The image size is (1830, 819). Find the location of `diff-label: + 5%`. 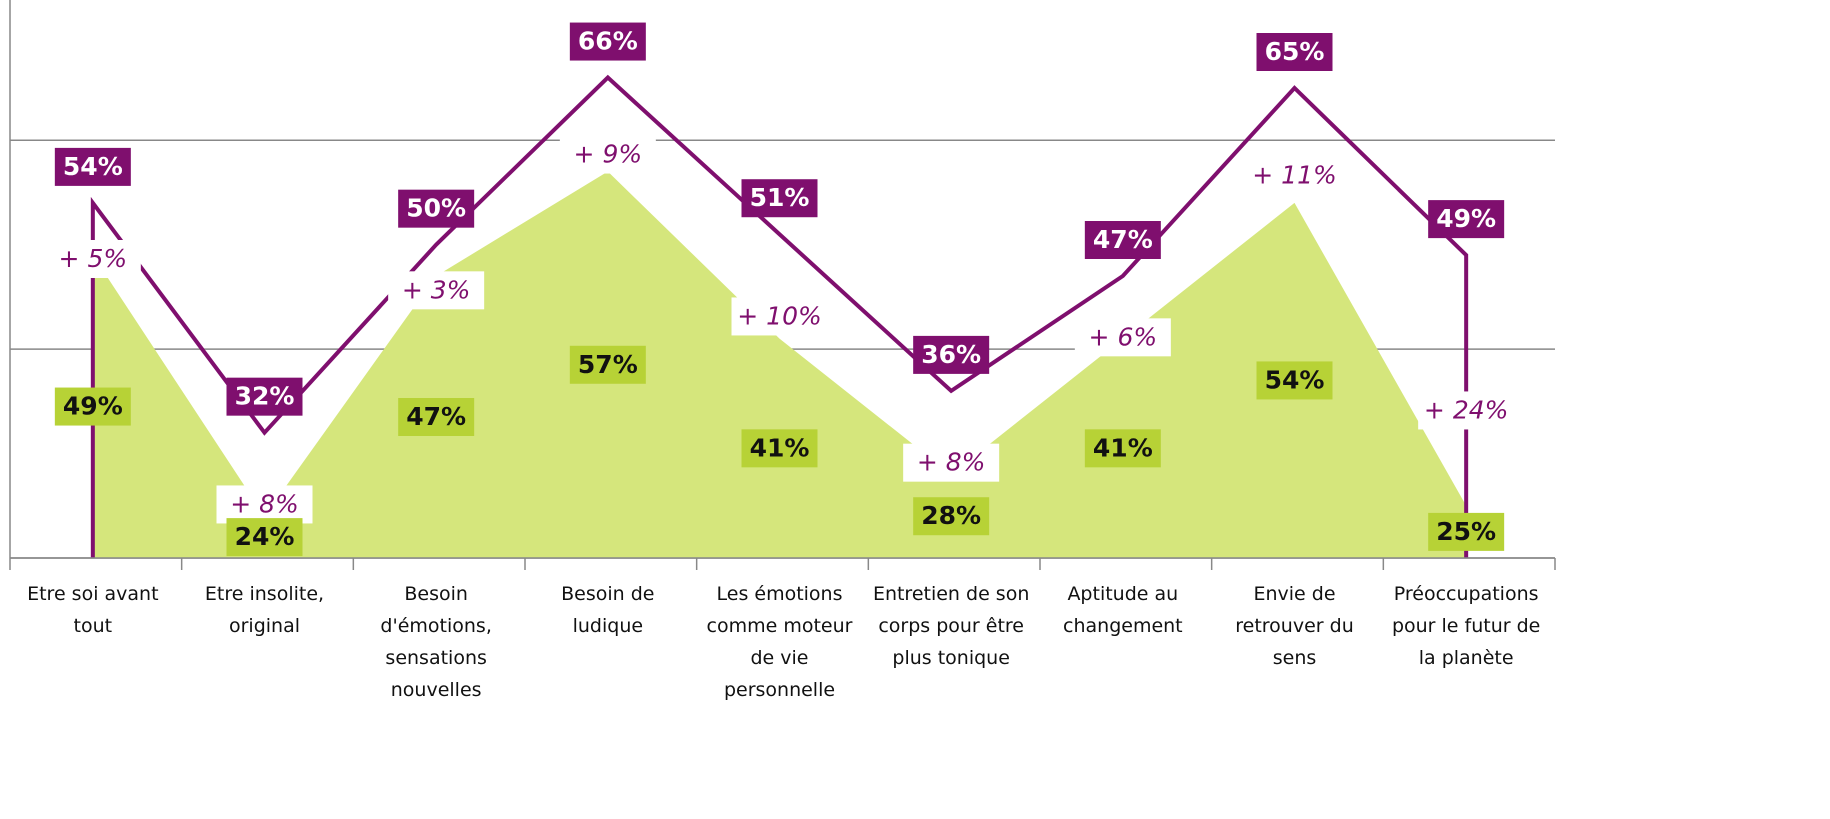

diff-label: + 5% is located at coordinates (93, 258).